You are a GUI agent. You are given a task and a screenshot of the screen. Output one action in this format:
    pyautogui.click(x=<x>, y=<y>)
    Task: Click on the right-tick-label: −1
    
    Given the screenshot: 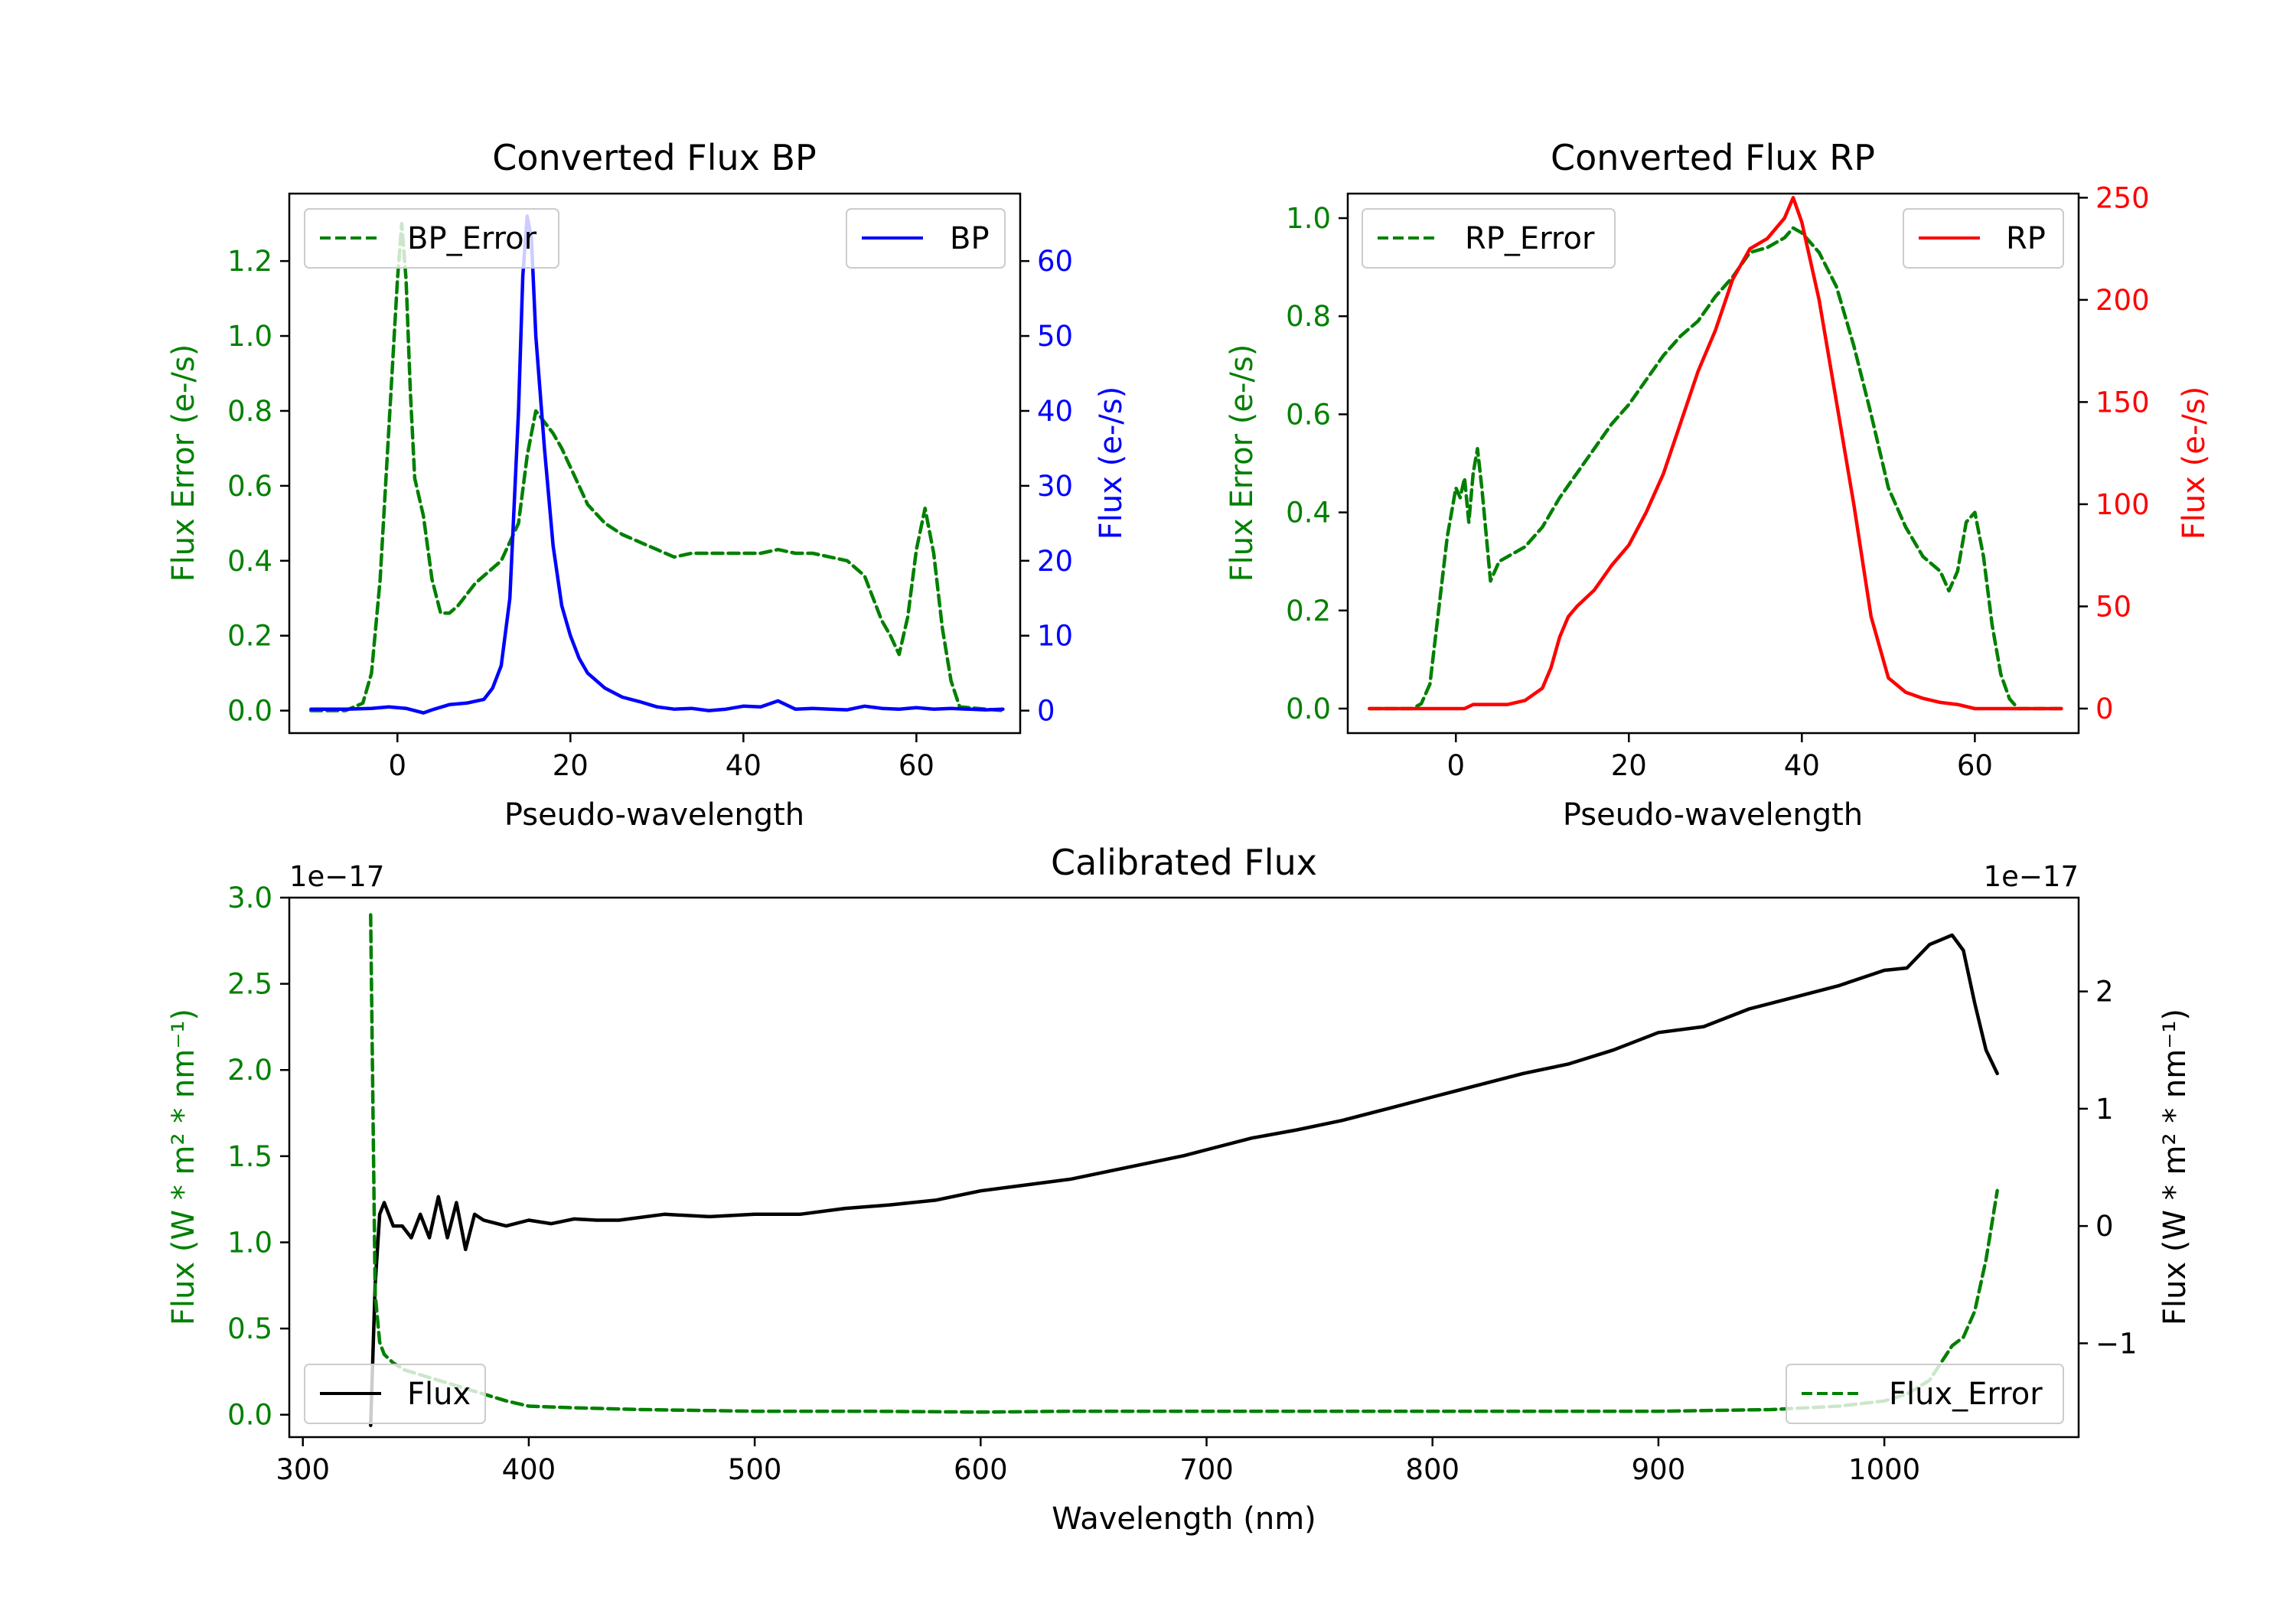 What is the action you would take?
    pyautogui.click(x=2116, y=1343)
    